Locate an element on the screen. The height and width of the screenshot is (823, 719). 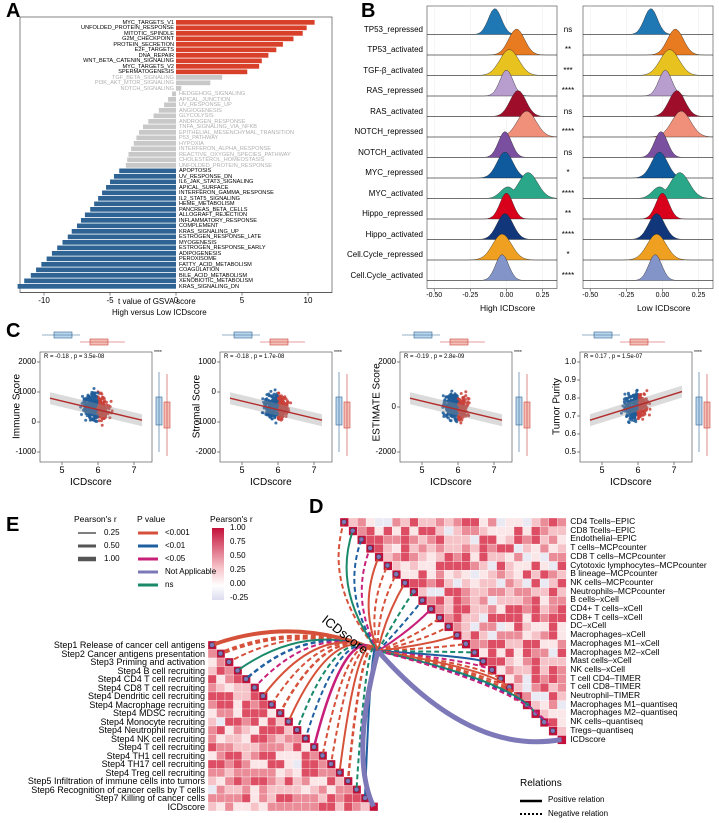
ridge-sig-0: ns is located at coordinates (568, 29).